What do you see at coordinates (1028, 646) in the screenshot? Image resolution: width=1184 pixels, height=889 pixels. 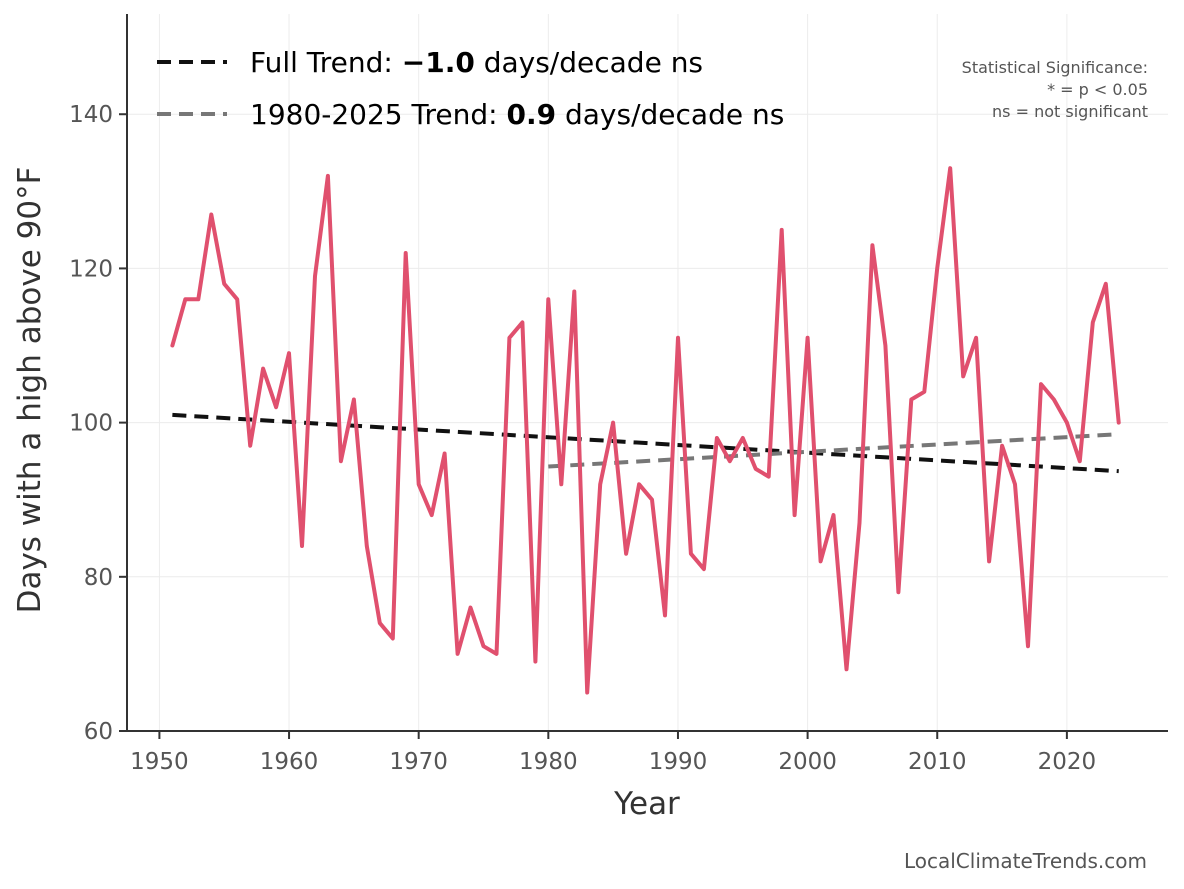 I see `data-point-2017` at bounding box center [1028, 646].